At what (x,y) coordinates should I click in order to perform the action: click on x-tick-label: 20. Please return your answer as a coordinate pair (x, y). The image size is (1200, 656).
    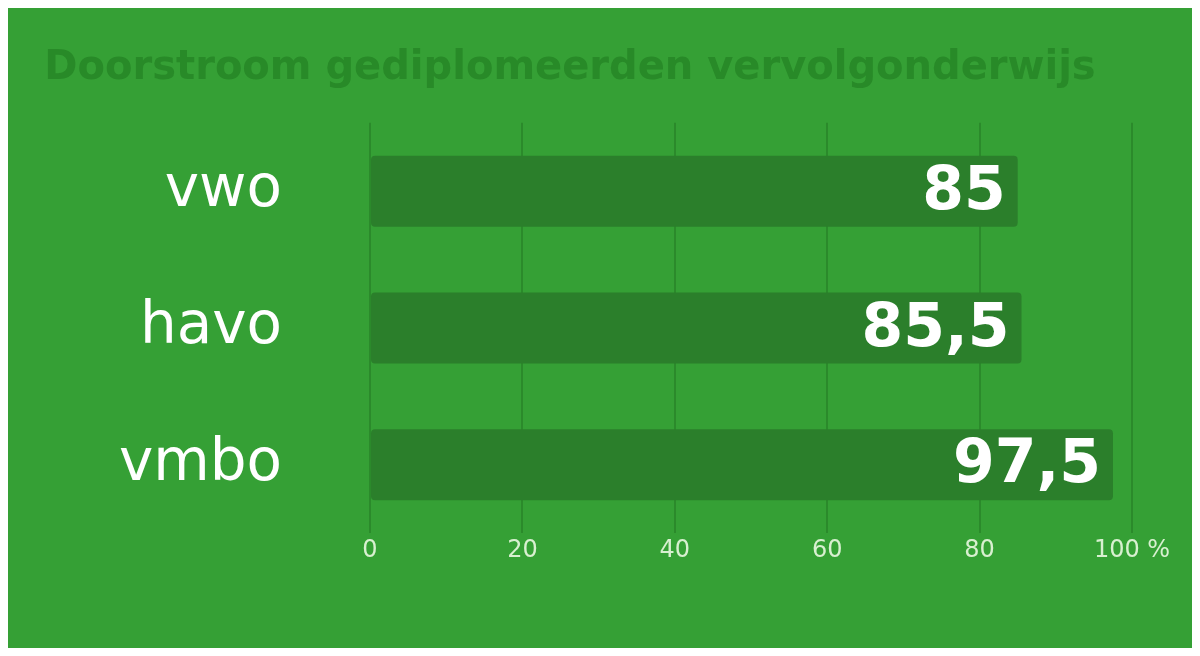
    Looking at the image, I should click on (522, 548).